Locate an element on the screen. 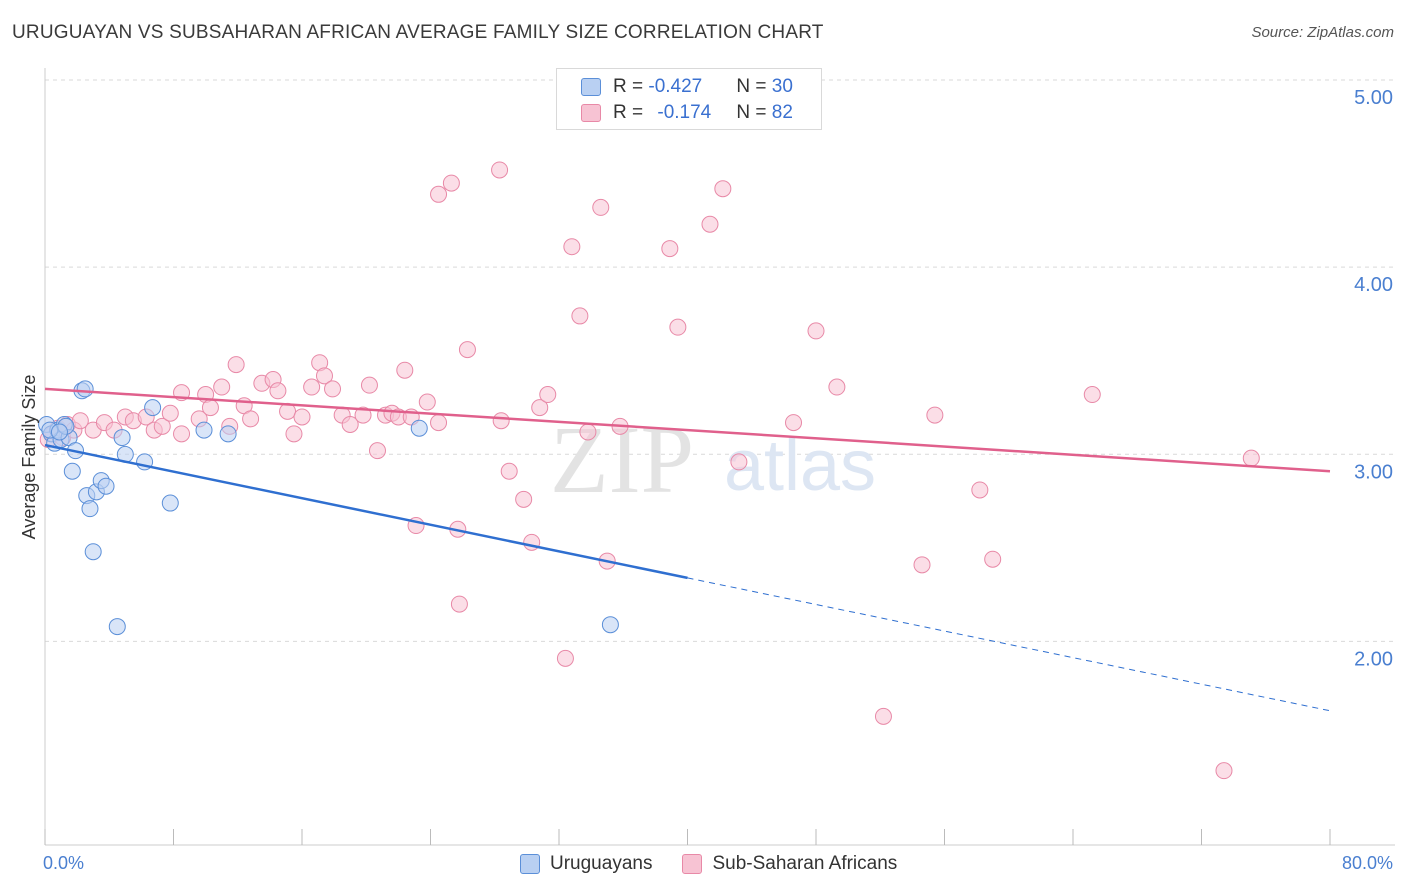  y-tick-label: 5.00 is located at coordinates (1373, 98).